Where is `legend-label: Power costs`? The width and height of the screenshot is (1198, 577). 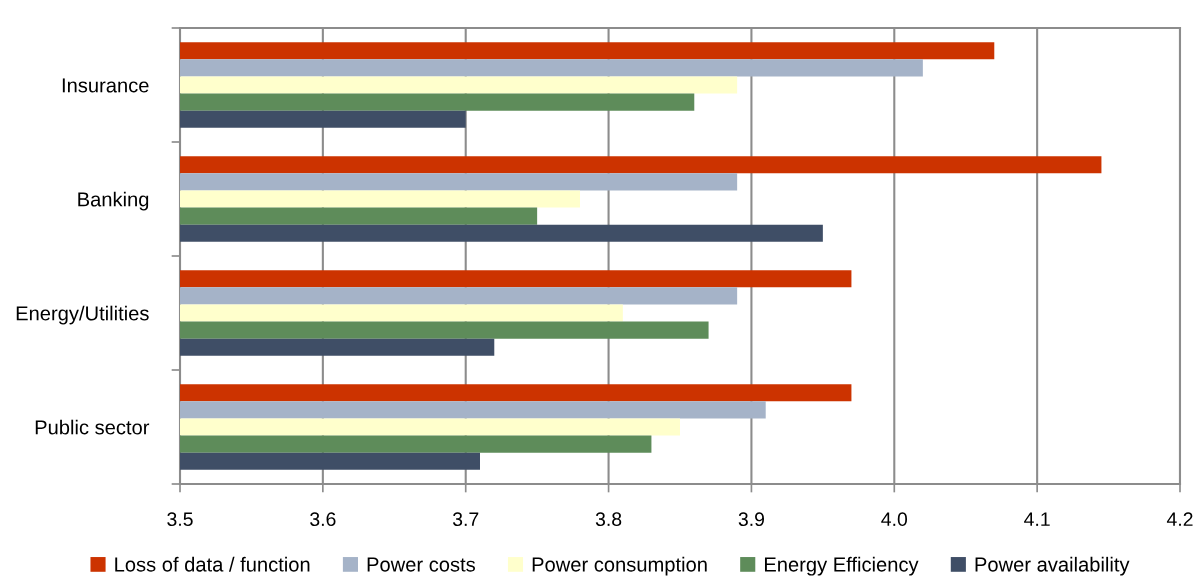
legend-label: Power costs is located at coordinates (421, 564).